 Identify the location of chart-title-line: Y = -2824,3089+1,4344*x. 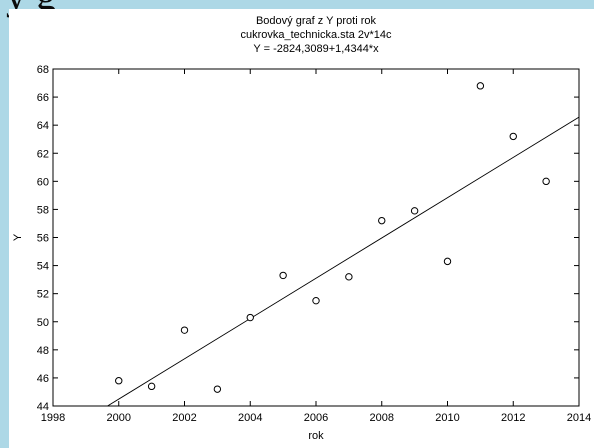
(316, 49).